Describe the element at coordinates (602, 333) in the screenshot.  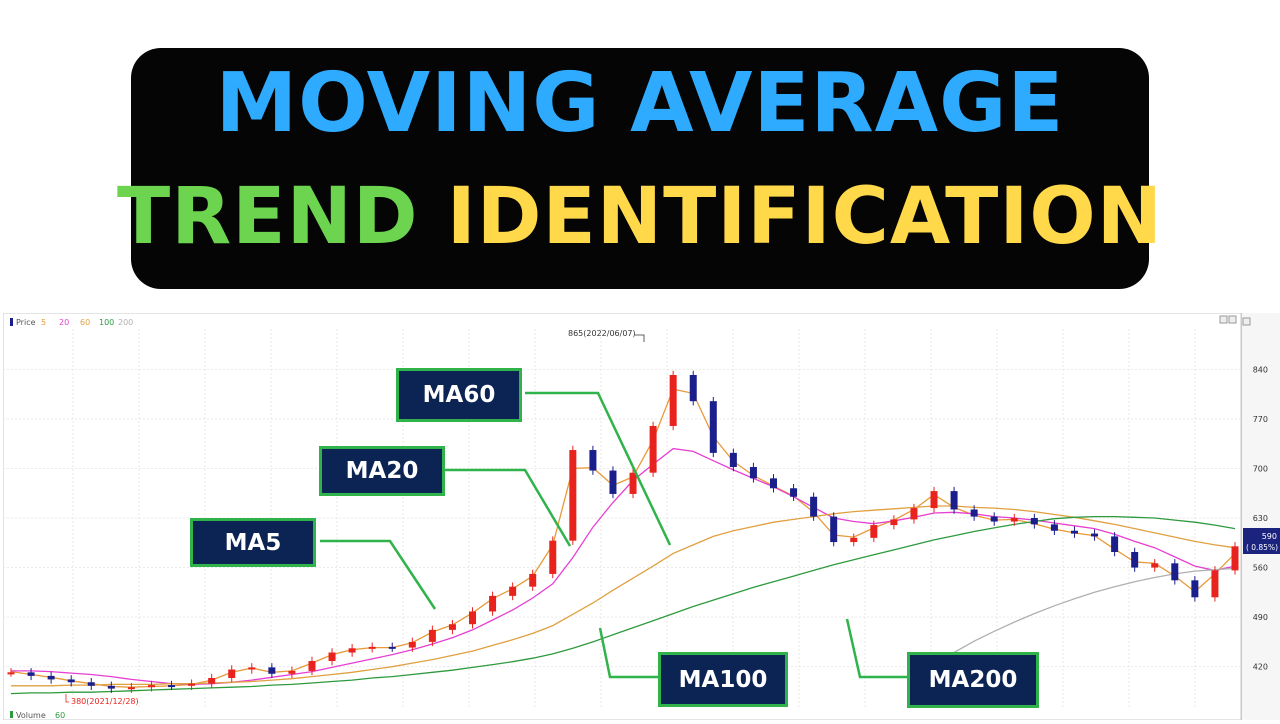
I see `annotation-high: 865(2022/06/07)` at that location.